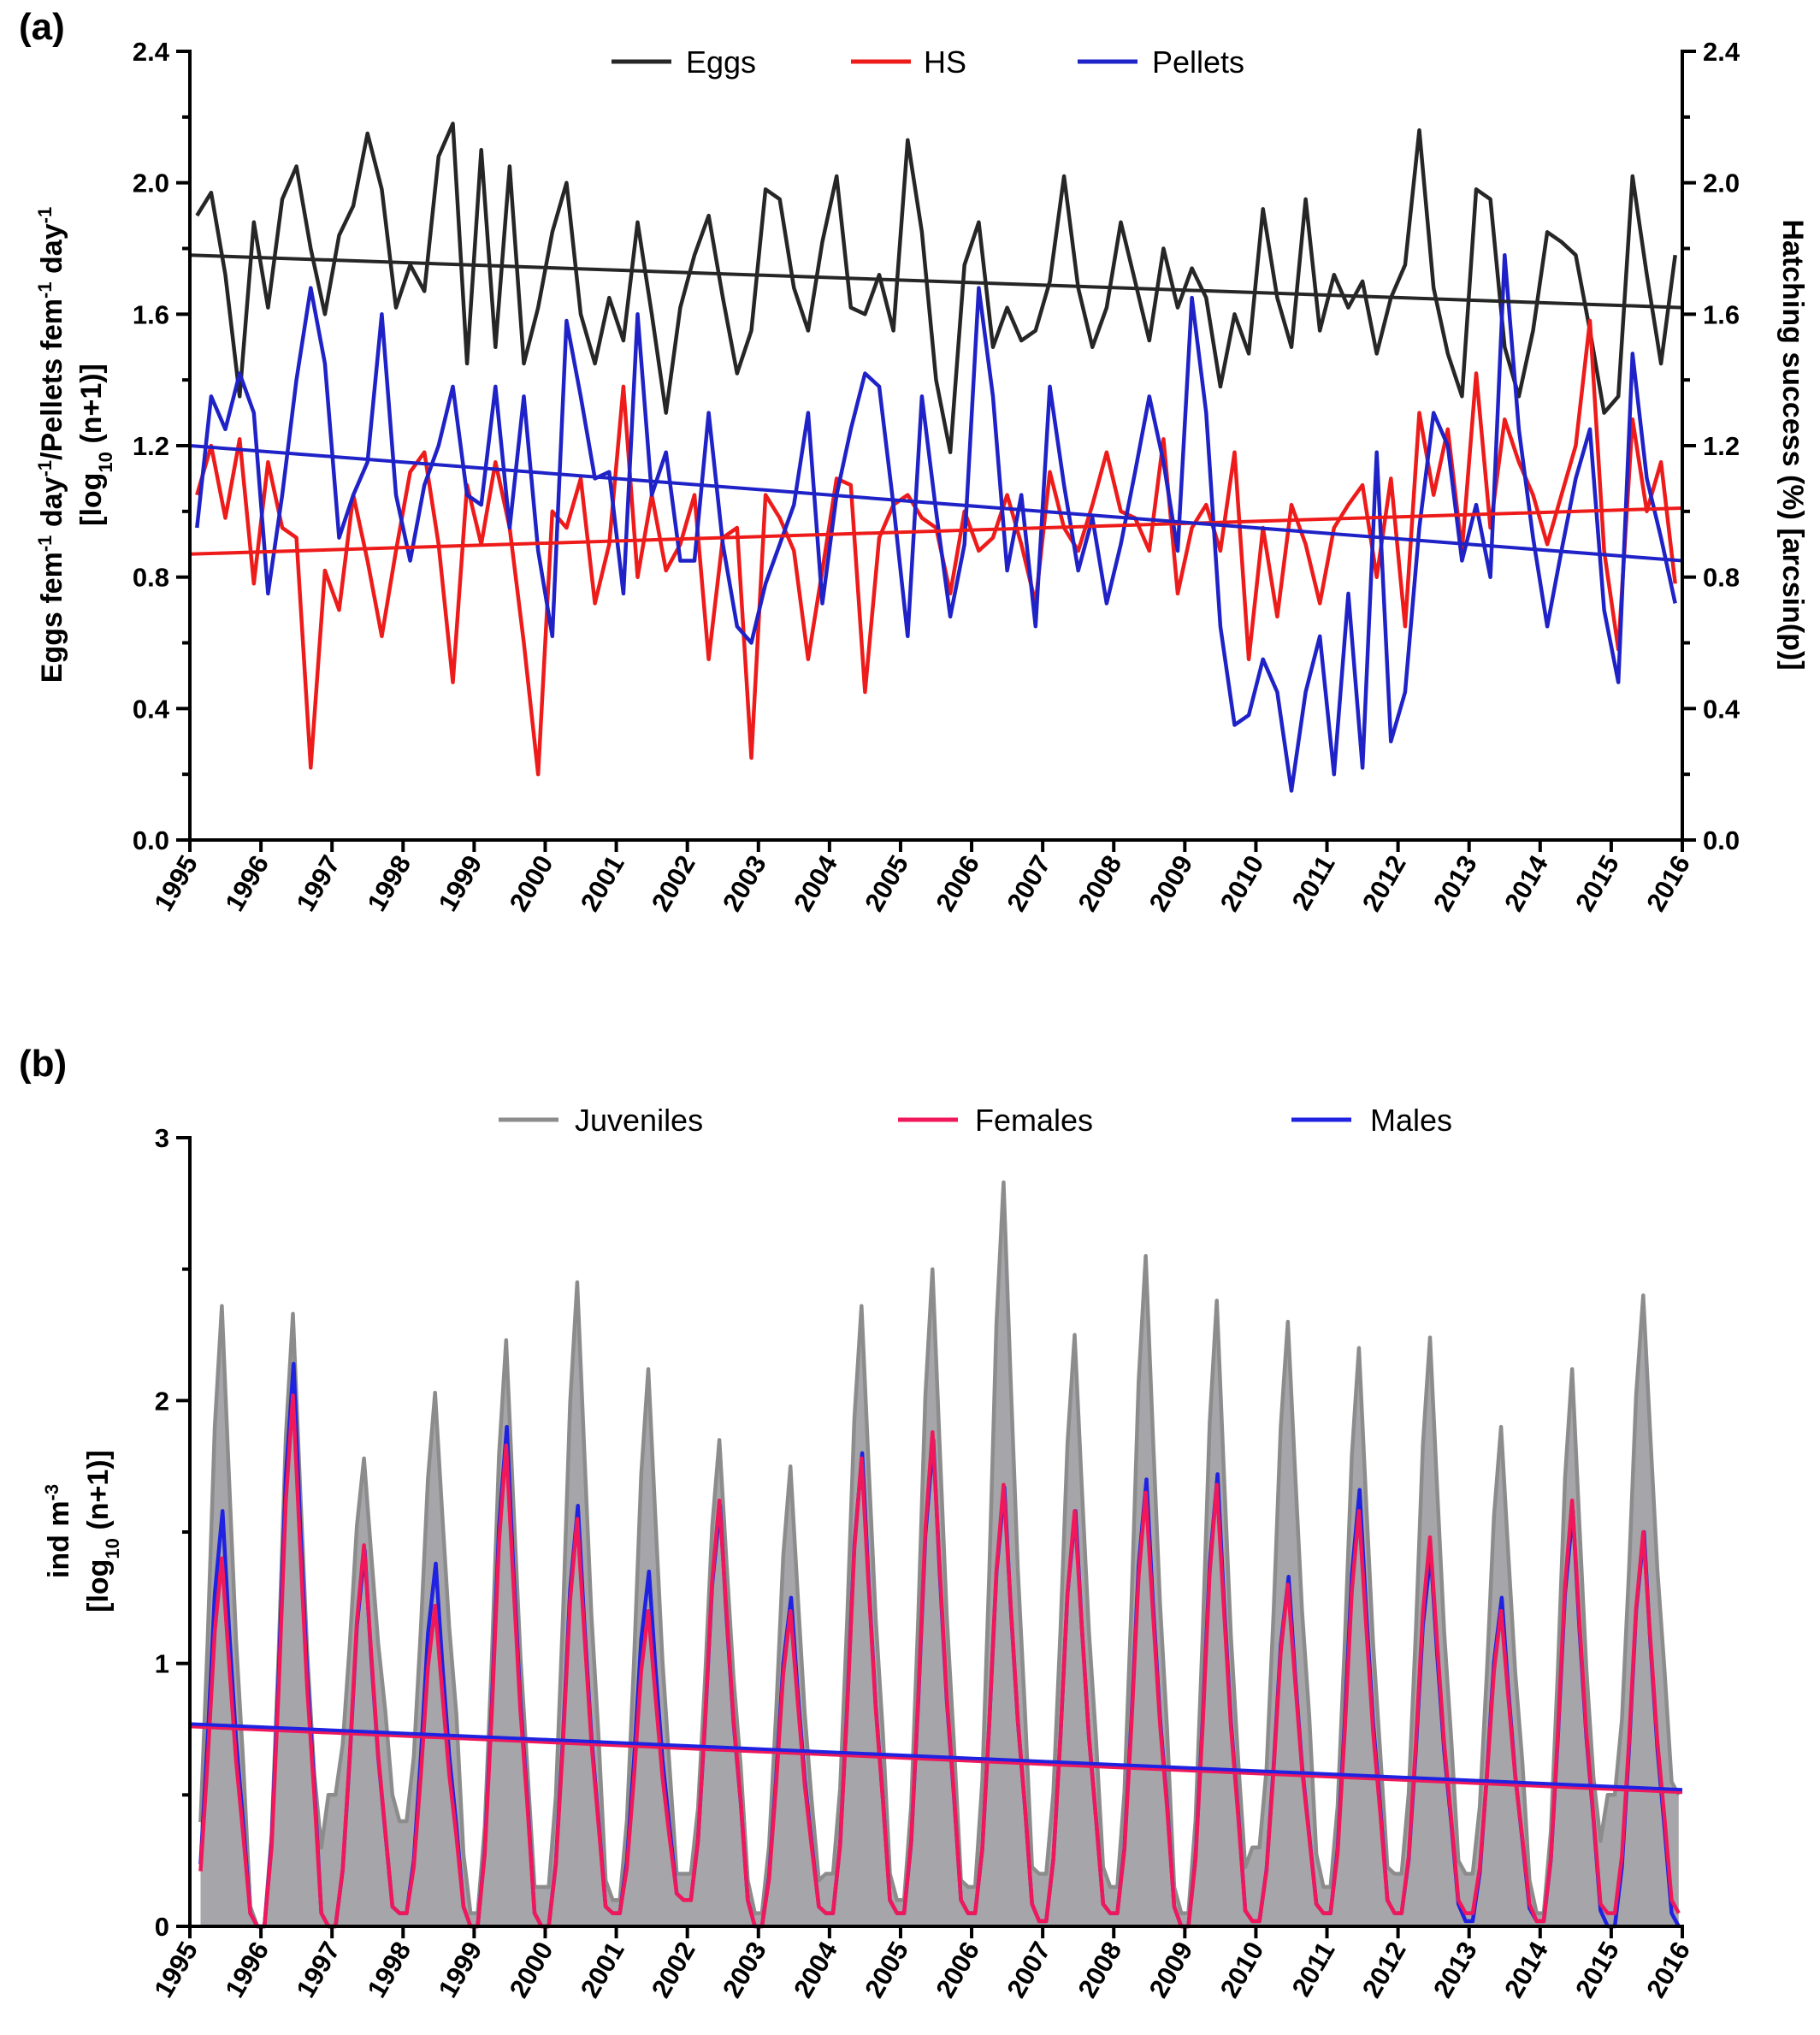  Describe the element at coordinates (42, 27) in the screenshot. I see `panel-a-letter: (a)` at that location.